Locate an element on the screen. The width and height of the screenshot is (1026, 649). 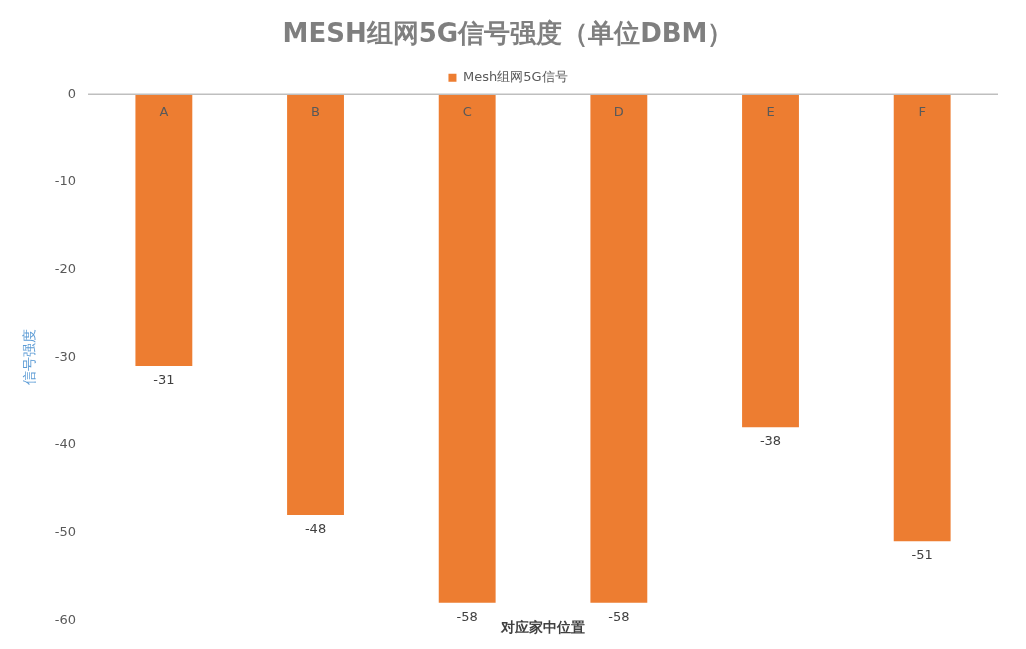
y-axis-title: 信号强度 is located at coordinates (29, 357).